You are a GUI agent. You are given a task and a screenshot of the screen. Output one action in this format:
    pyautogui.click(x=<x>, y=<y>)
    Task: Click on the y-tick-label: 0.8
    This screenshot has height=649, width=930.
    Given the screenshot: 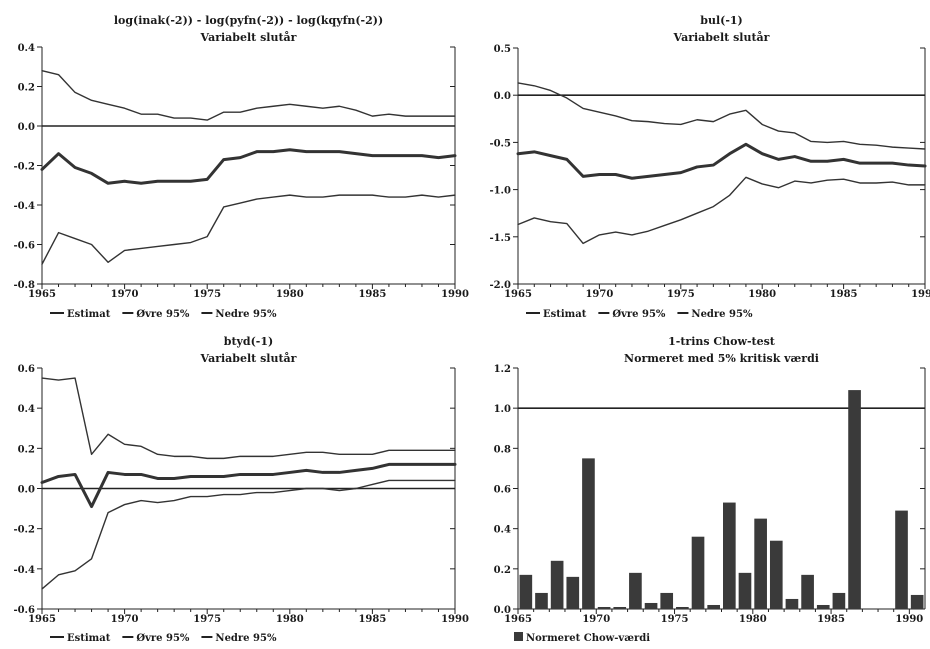 What is the action you would take?
    pyautogui.click(x=502, y=449)
    